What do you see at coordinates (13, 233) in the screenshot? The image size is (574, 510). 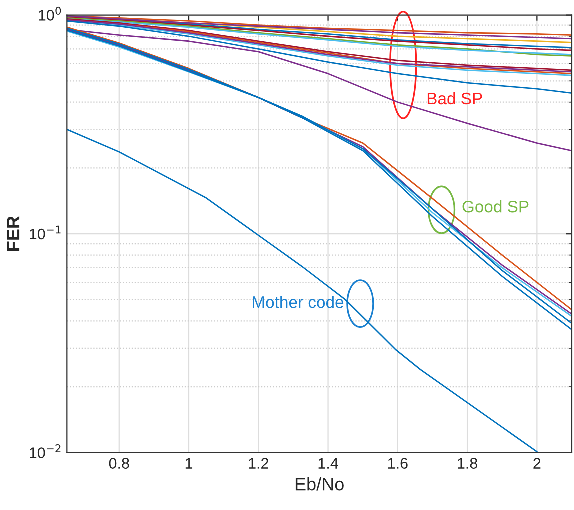 I see `y-axis-title: FER` at bounding box center [13, 233].